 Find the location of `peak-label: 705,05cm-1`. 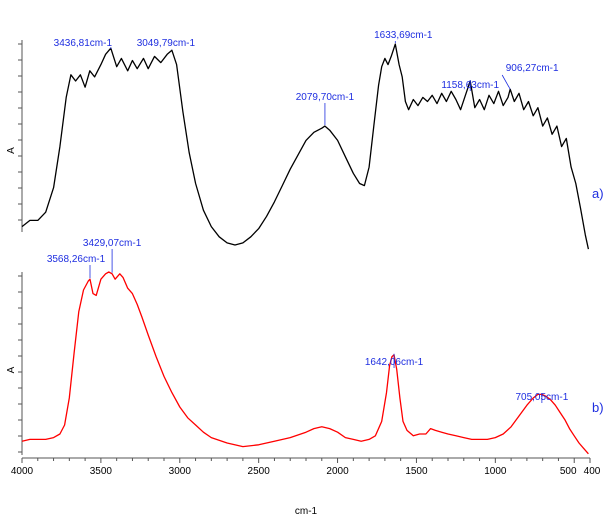

peak-label: 705,05cm-1 is located at coordinates (541, 397).